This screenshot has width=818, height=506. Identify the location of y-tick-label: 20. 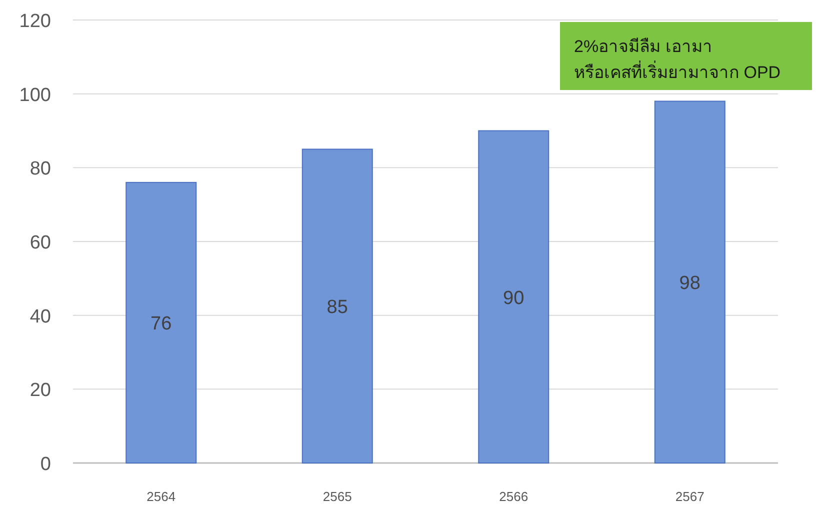
(40, 391).